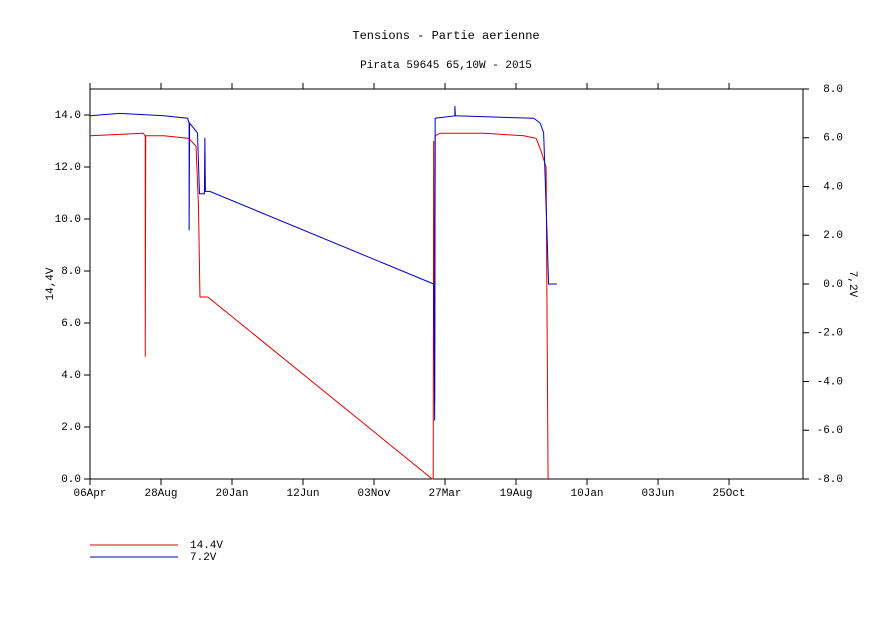 The height and width of the screenshot is (630, 891). Describe the element at coordinates (830, 334) in the screenshot. I see `y2-tick-label: -2.0` at that location.